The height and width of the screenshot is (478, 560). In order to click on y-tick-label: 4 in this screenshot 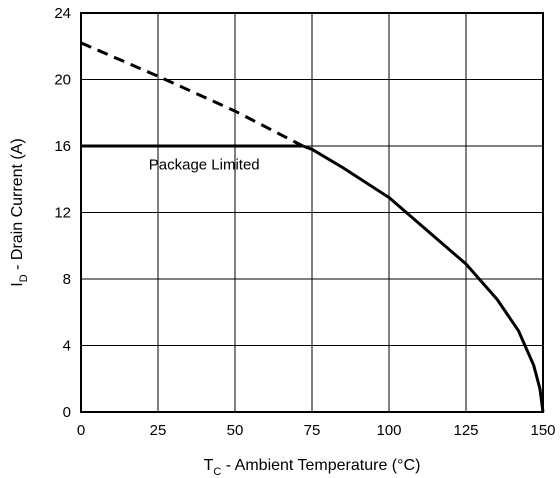, I will do `click(67, 346)`.